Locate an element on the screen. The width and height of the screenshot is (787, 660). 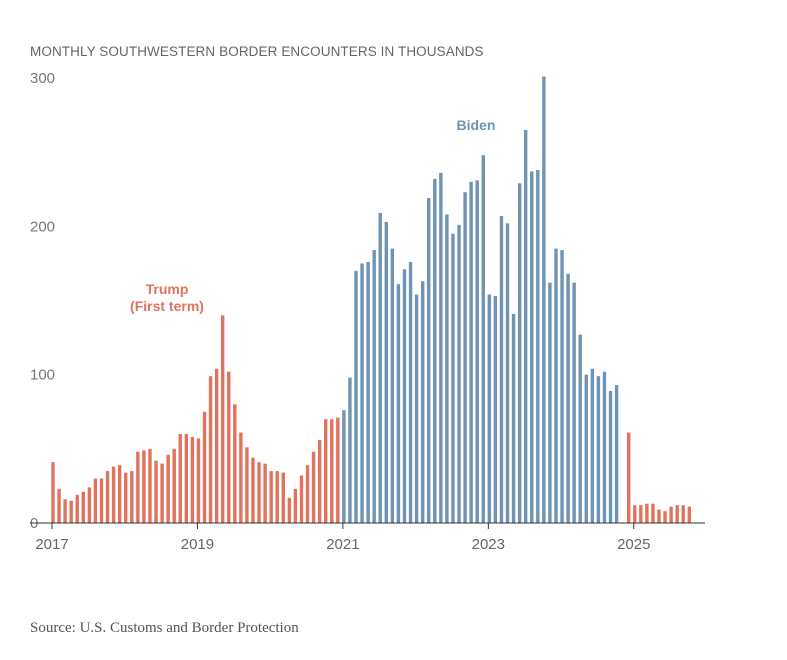
x-tick-label: 2021 is located at coordinates (342, 544).